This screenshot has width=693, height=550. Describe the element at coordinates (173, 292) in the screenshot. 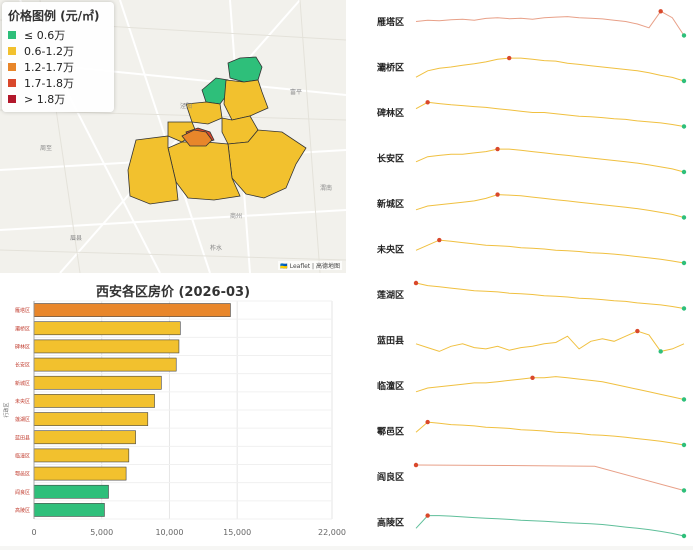

I see `bar-chart-title: 西安各区房价 (2026-03)` at that location.